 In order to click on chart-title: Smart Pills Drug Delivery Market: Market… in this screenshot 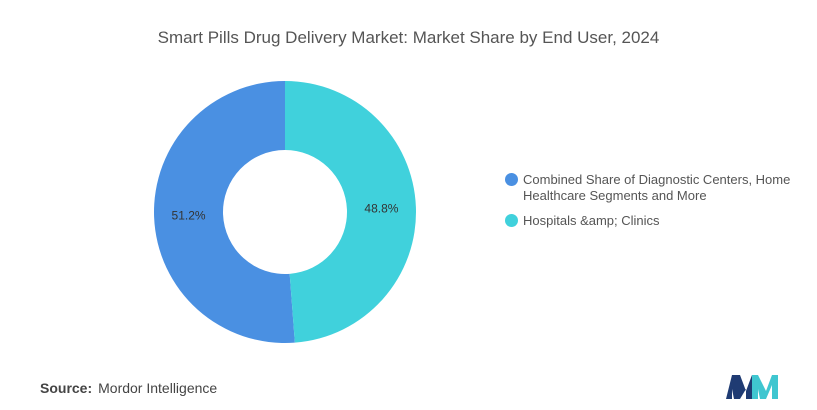, I will do `click(408, 37)`.